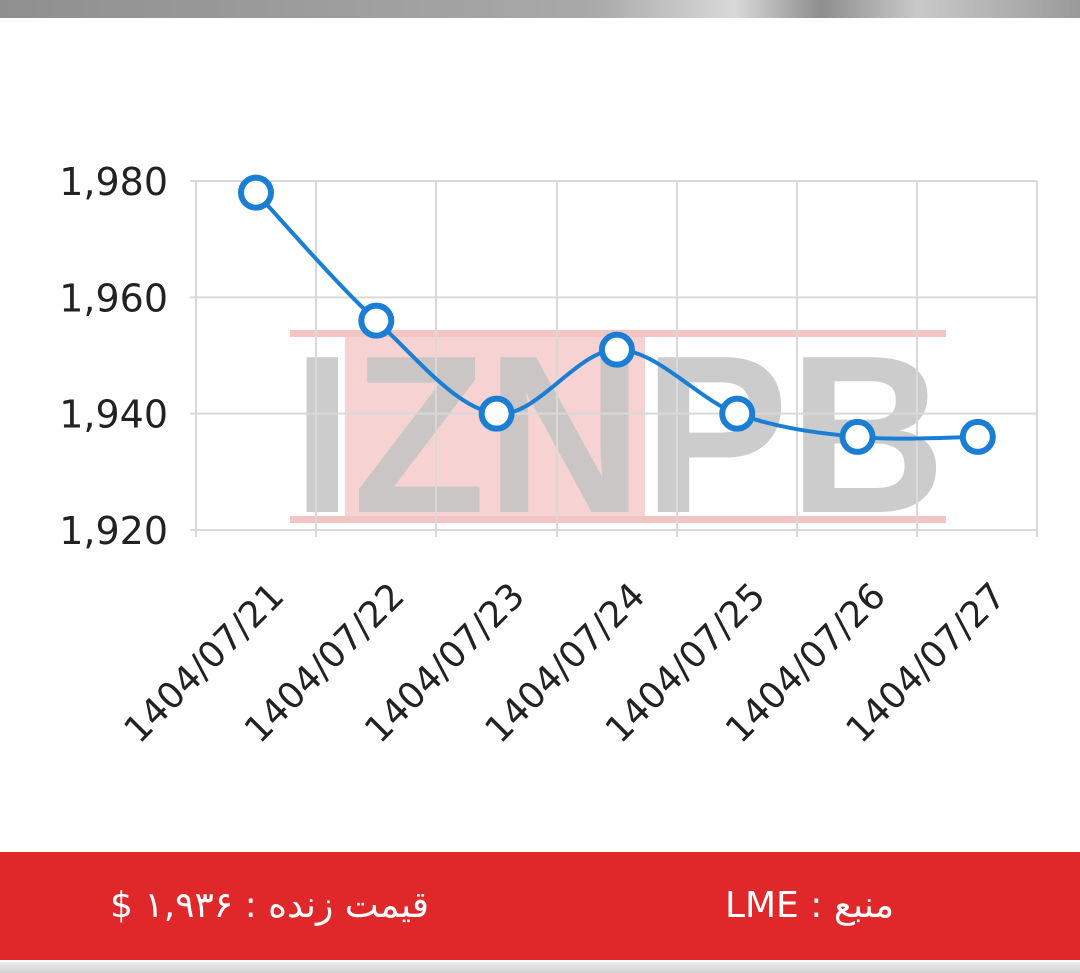 The height and width of the screenshot is (973, 1080). What do you see at coordinates (113, 182) in the screenshot?
I see `y-tick-label: 1,980` at bounding box center [113, 182].